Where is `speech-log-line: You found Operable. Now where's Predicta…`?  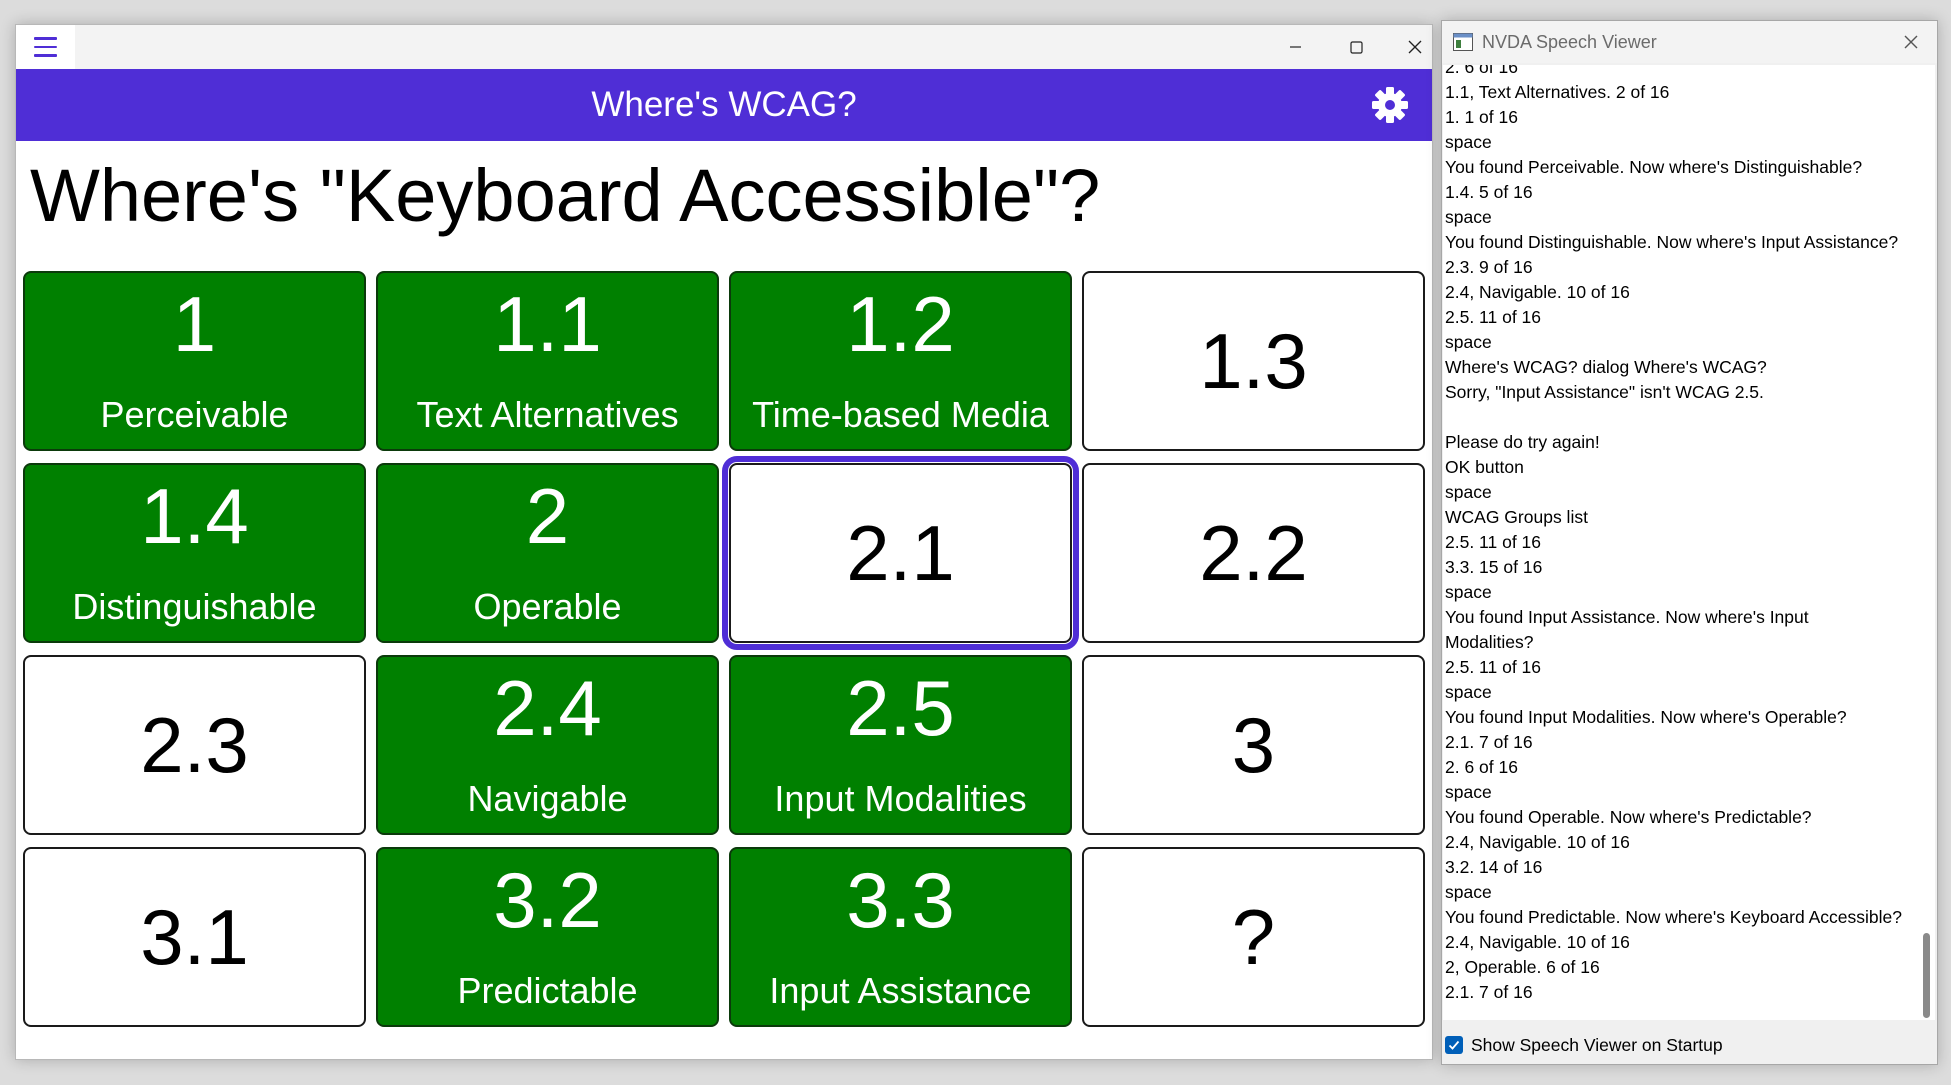 speech-log-line: You found Operable. Now where's Predicta… is located at coordinates (1628, 817).